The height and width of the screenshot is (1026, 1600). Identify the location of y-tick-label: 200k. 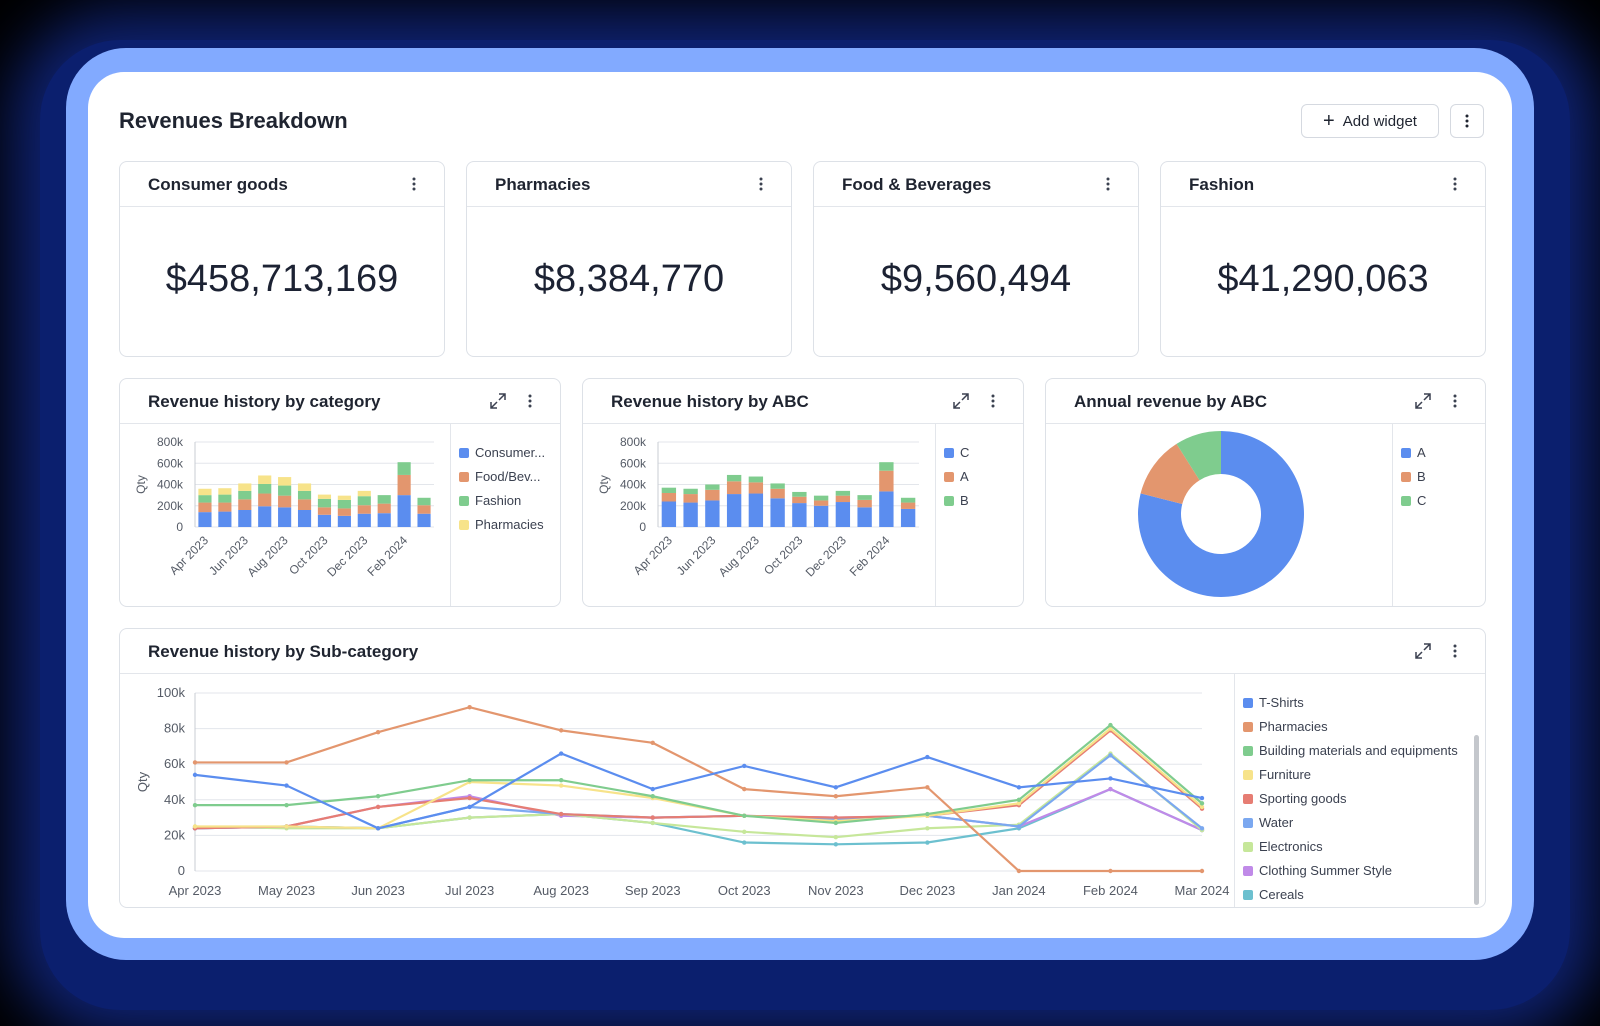
(633, 506).